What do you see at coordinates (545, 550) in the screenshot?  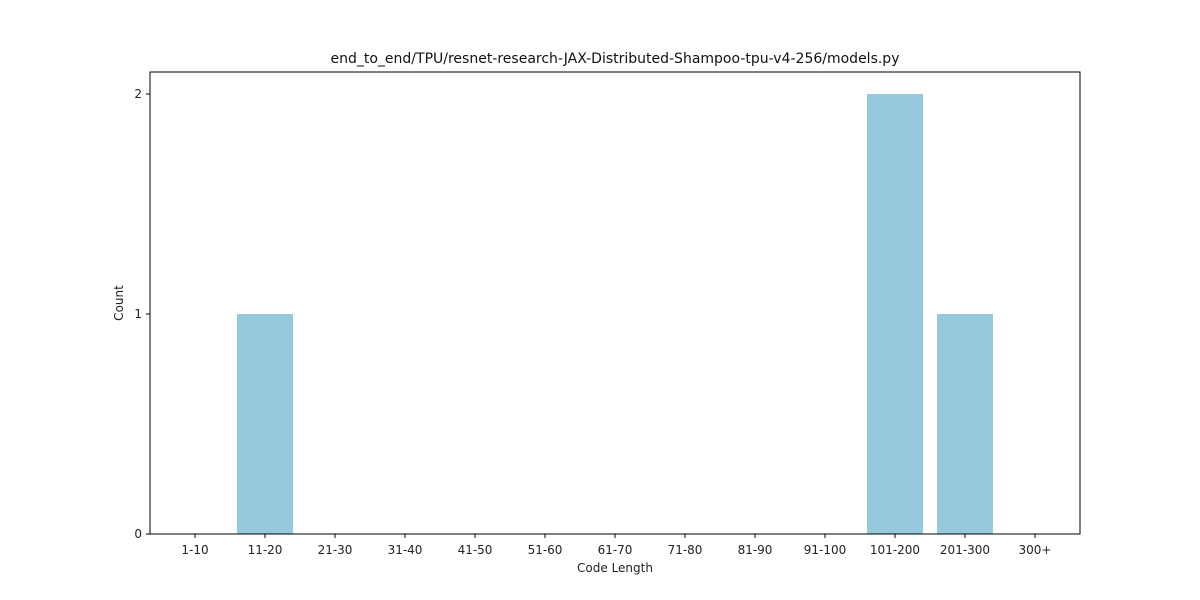 I see `x-tick-label: 51-60` at bounding box center [545, 550].